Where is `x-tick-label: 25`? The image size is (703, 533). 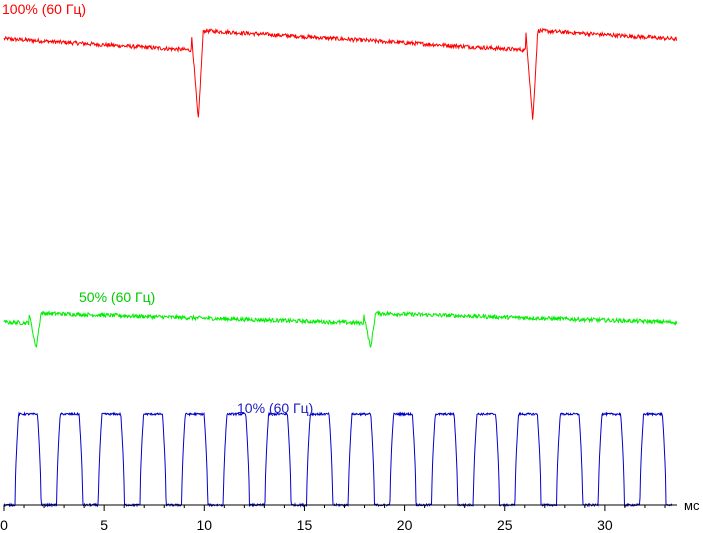 x-tick-label: 25 is located at coordinates (505, 525).